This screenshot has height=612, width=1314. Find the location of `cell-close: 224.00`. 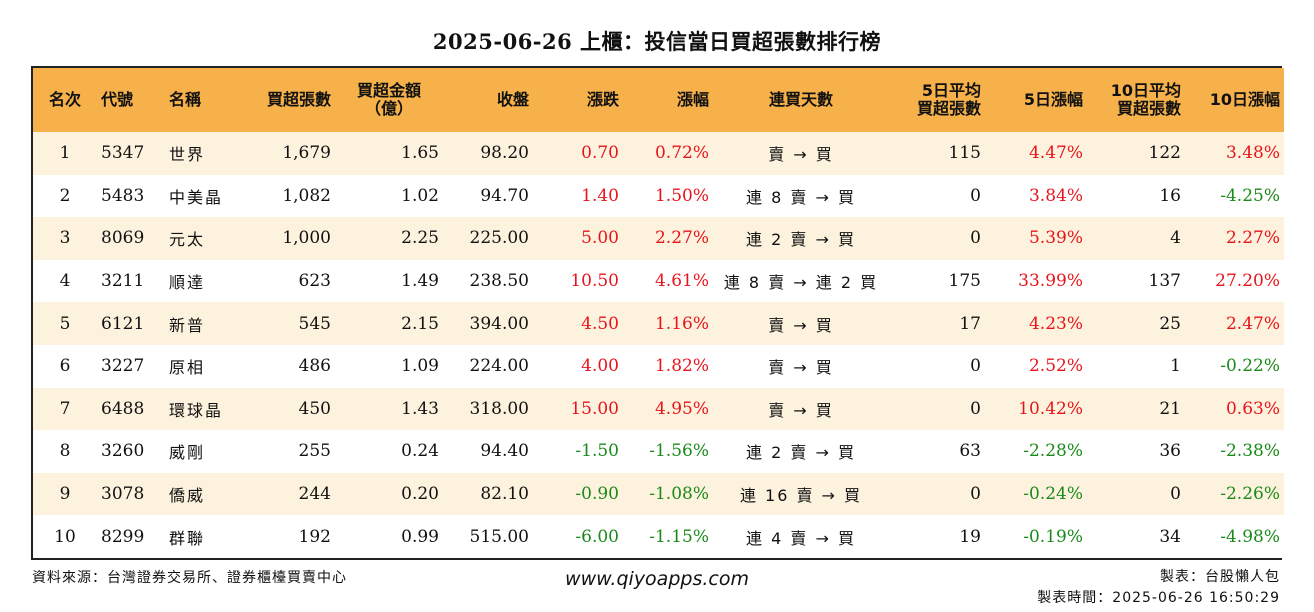

cell-close: 224.00 is located at coordinates (499, 366).